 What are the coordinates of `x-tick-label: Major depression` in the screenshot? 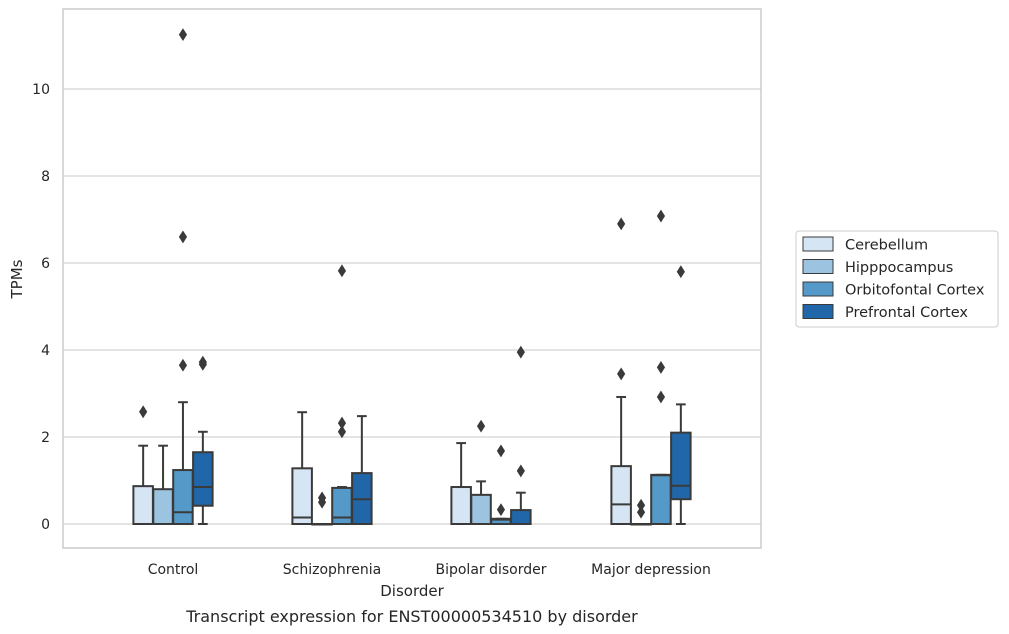 It's located at (651, 570).